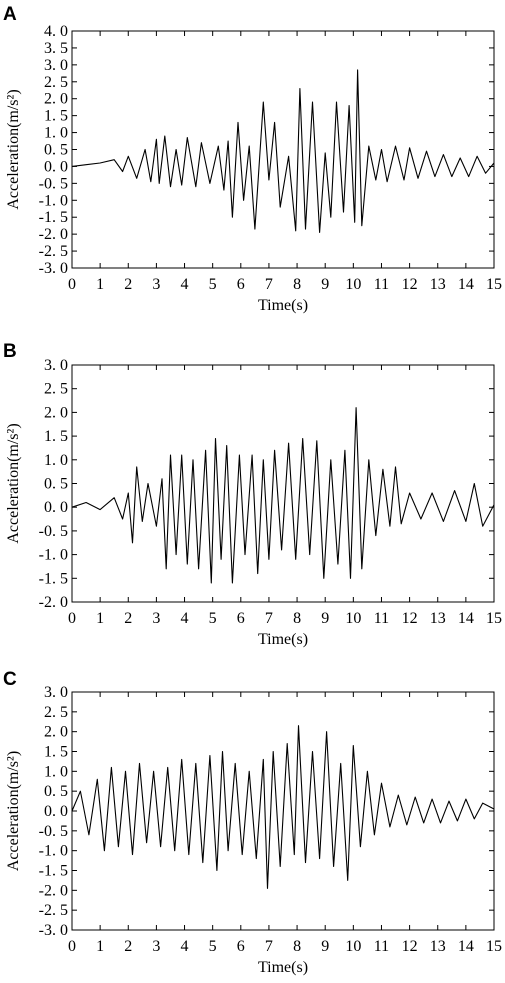 The width and height of the screenshot is (505, 983). I want to click on y-tick-label-a: -3. 0, so click(53, 268).